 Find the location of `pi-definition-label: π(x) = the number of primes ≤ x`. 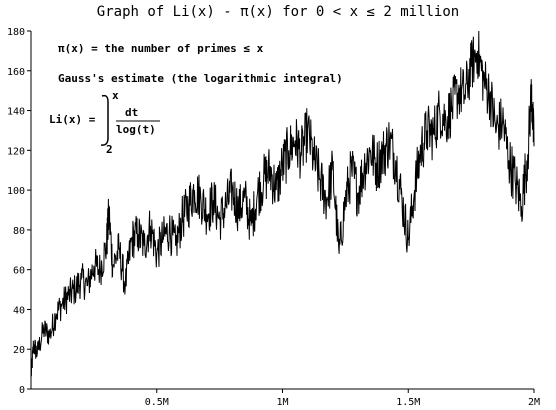

pi-definition-label: π(x) = the number of primes ≤ x is located at coordinates (161, 48).